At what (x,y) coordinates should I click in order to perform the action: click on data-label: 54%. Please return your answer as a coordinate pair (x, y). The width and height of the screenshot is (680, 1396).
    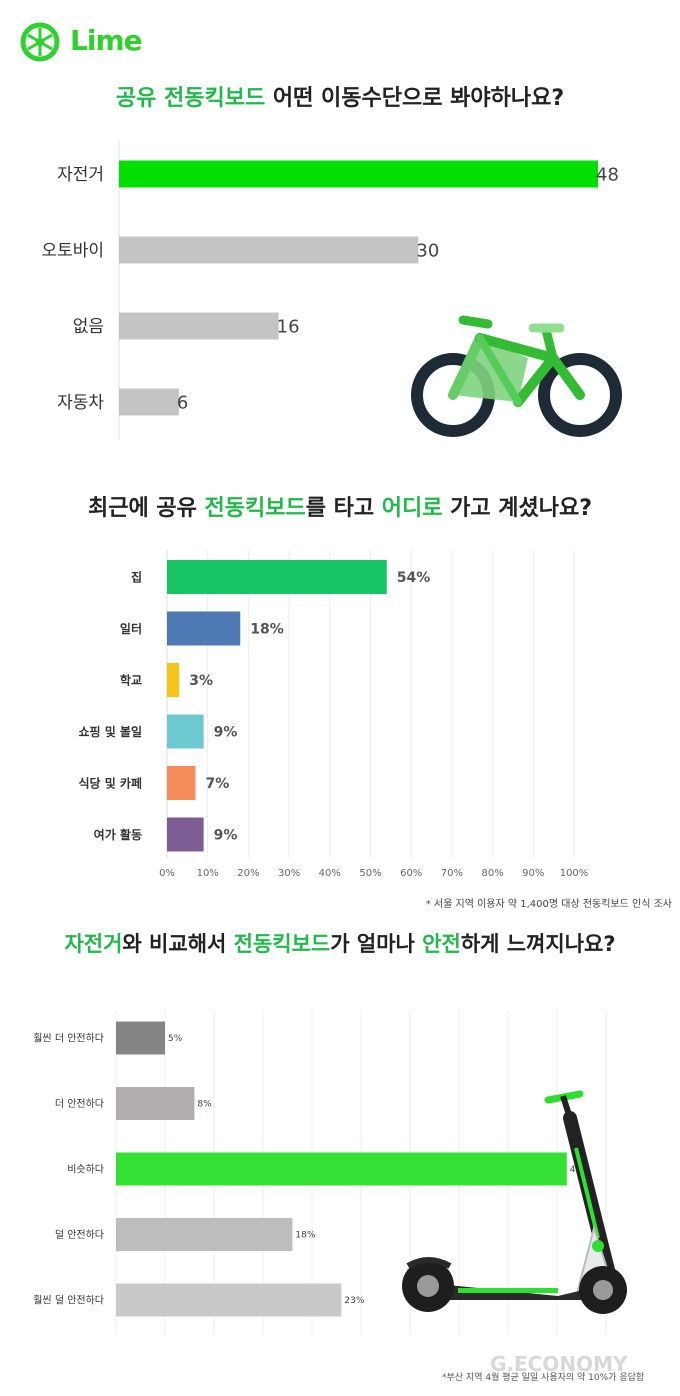
    Looking at the image, I should click on (414, 578).